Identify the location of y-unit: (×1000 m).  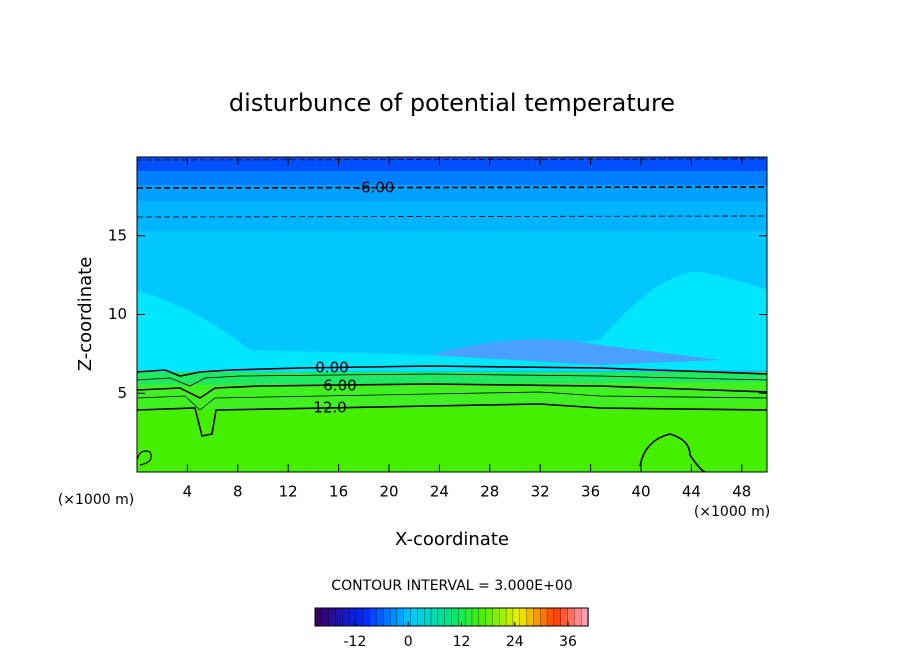
(96, 500).